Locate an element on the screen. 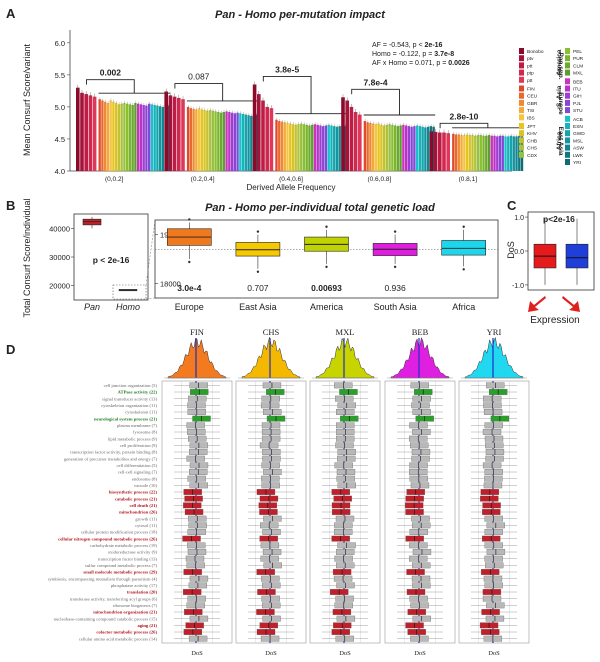 This screenshot has height=662, width=600. legend-item: CHS is located at coordinates (532, 149).